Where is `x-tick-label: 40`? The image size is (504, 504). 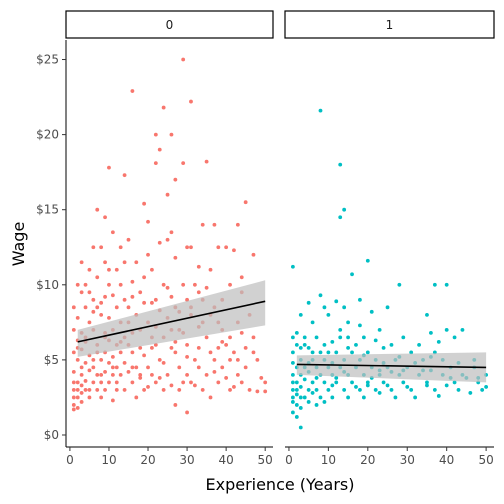 x-tick-label: 40 is located at coordinates (225, 460).